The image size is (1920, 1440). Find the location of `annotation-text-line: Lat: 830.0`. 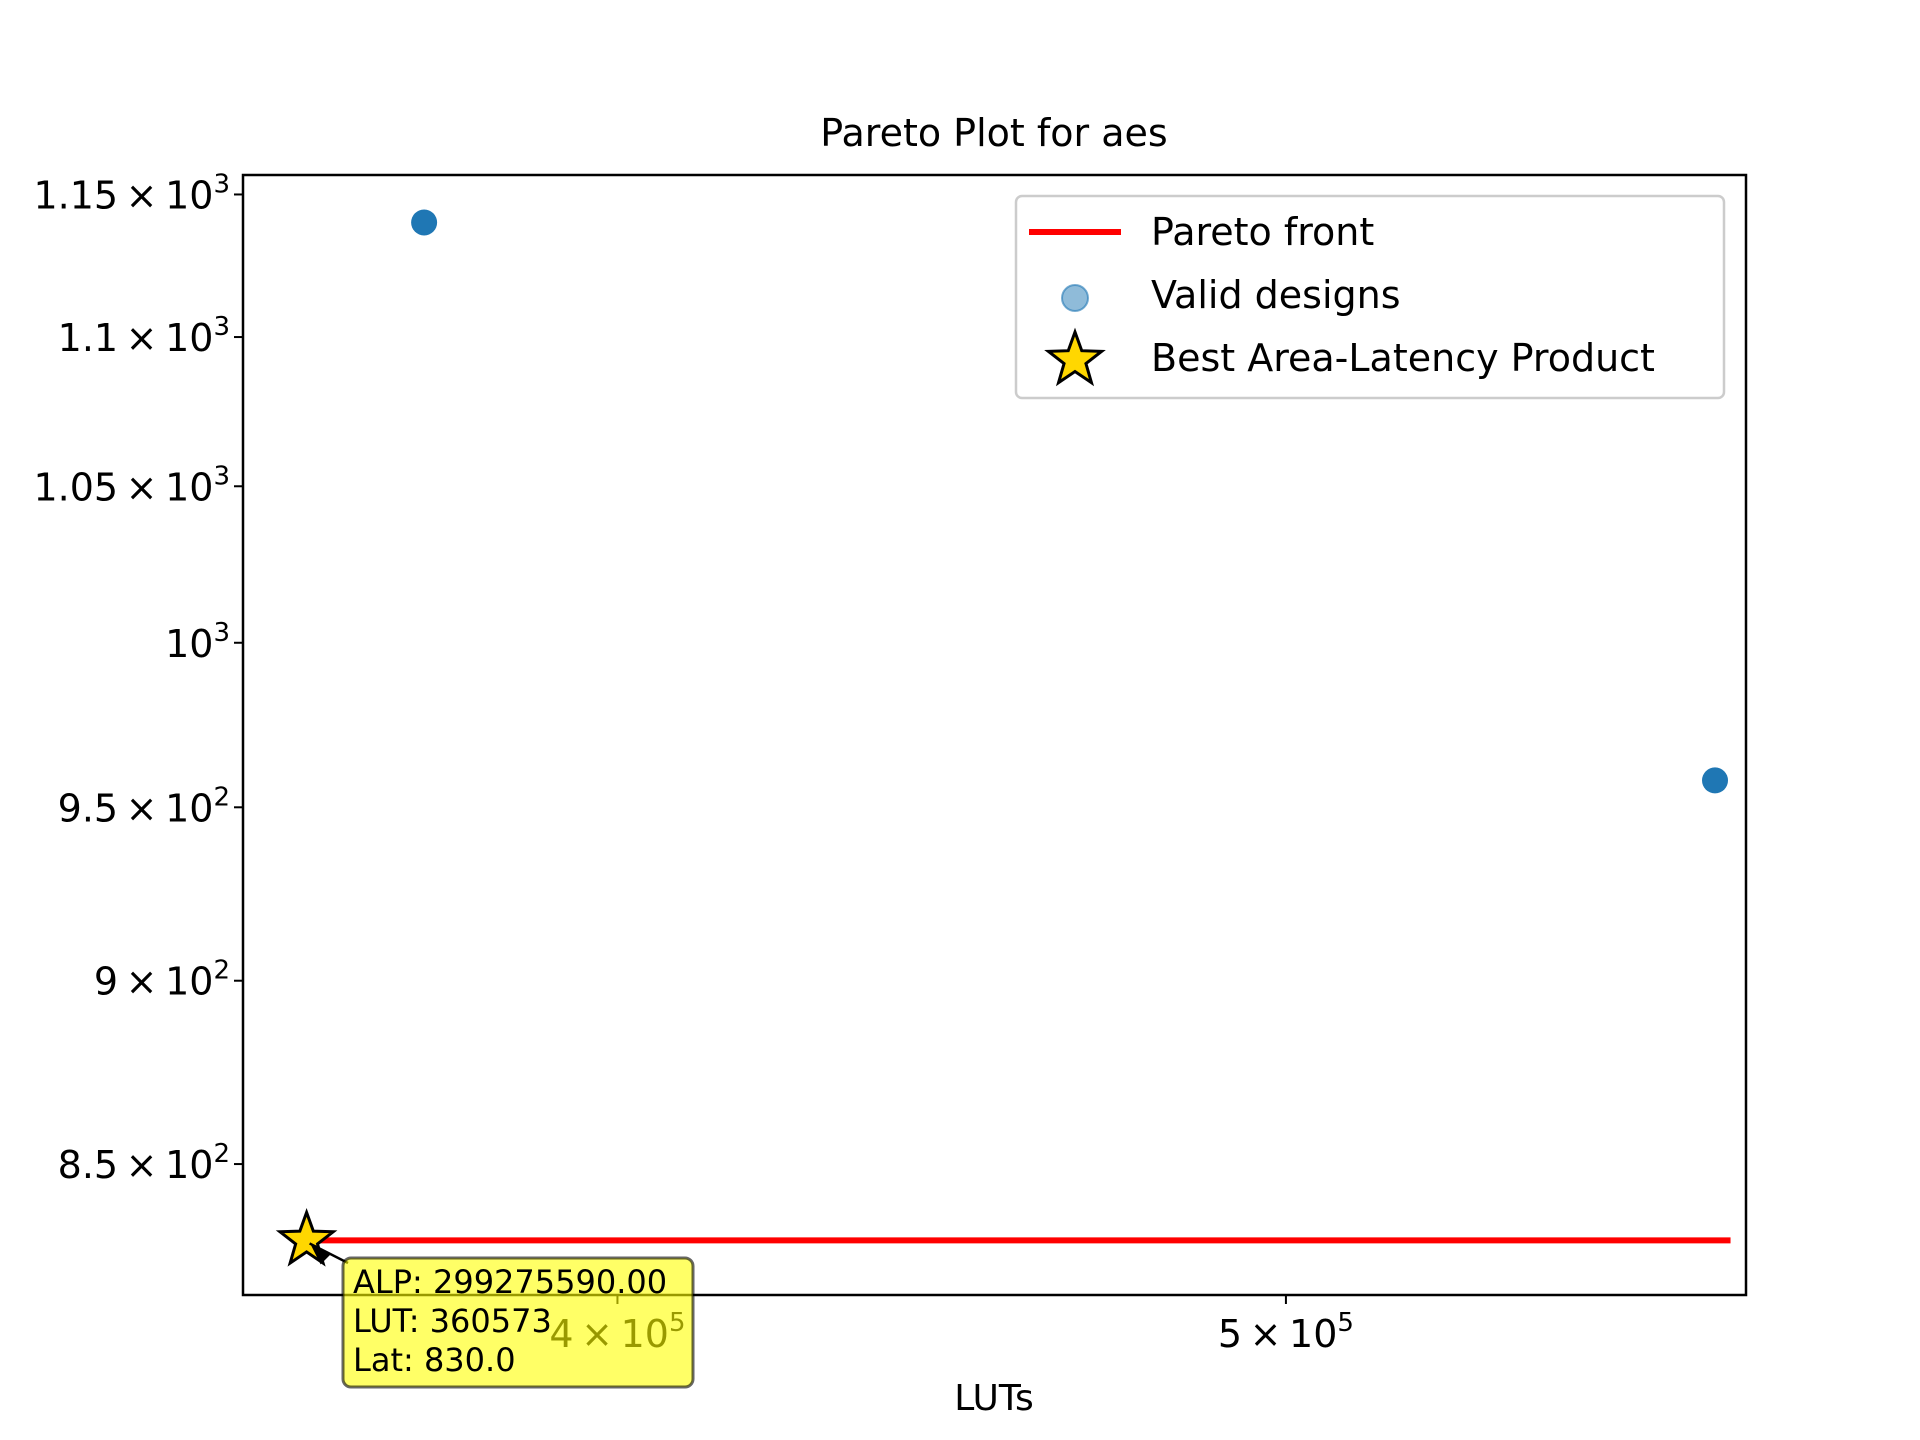

annotation-text-line: Lat: 830.0 is located at coordinates (434, 1360).